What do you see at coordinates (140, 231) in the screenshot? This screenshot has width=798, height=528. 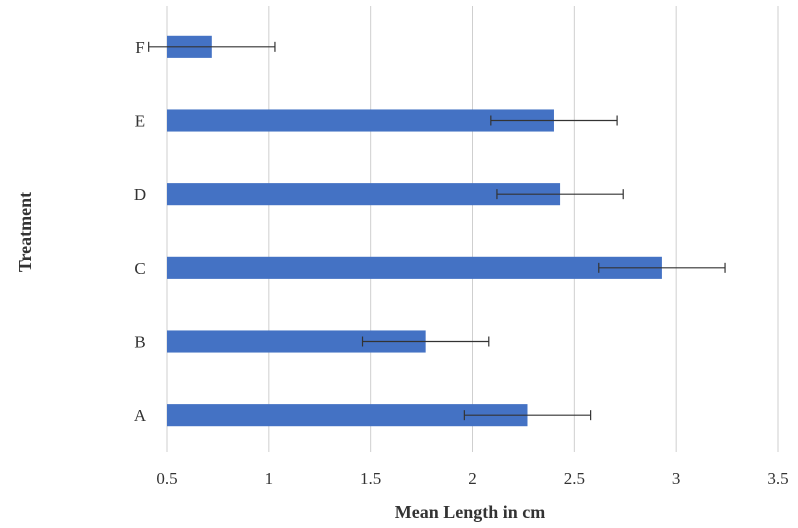 I see `y-tick-labels: A B C D E F` at bounding box center [140, 231].